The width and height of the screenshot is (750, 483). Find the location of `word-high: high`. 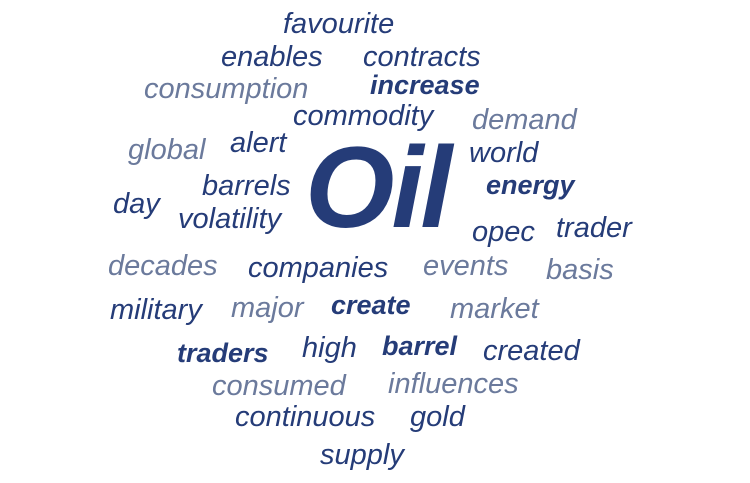

word-high: high is located at coordinates (329, 348).